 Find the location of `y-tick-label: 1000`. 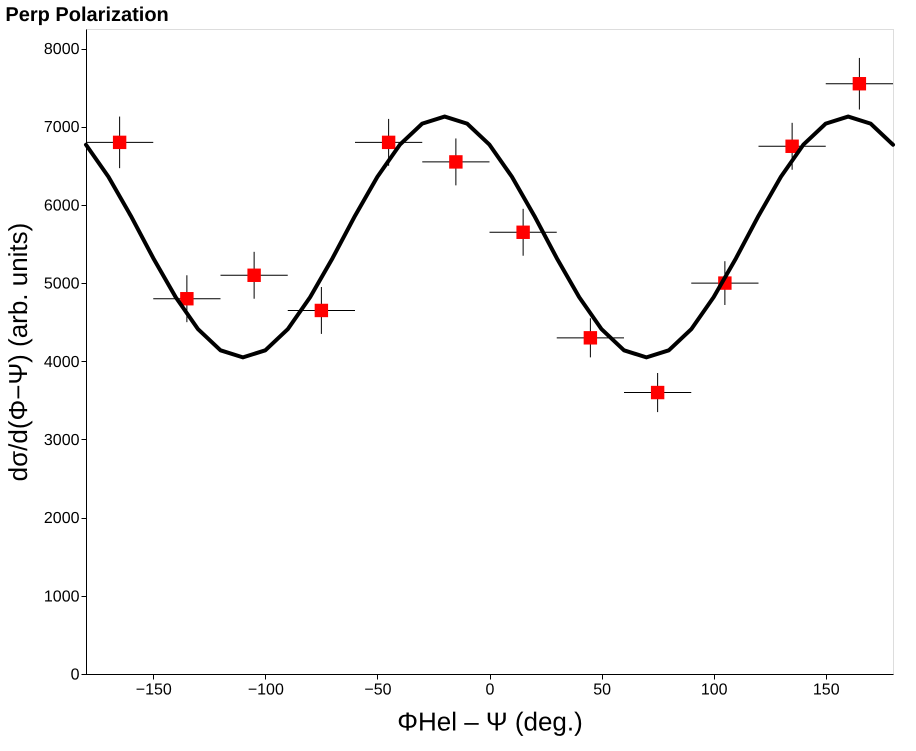

y-tick-label: 1000 is located at coordinates (62, 597).